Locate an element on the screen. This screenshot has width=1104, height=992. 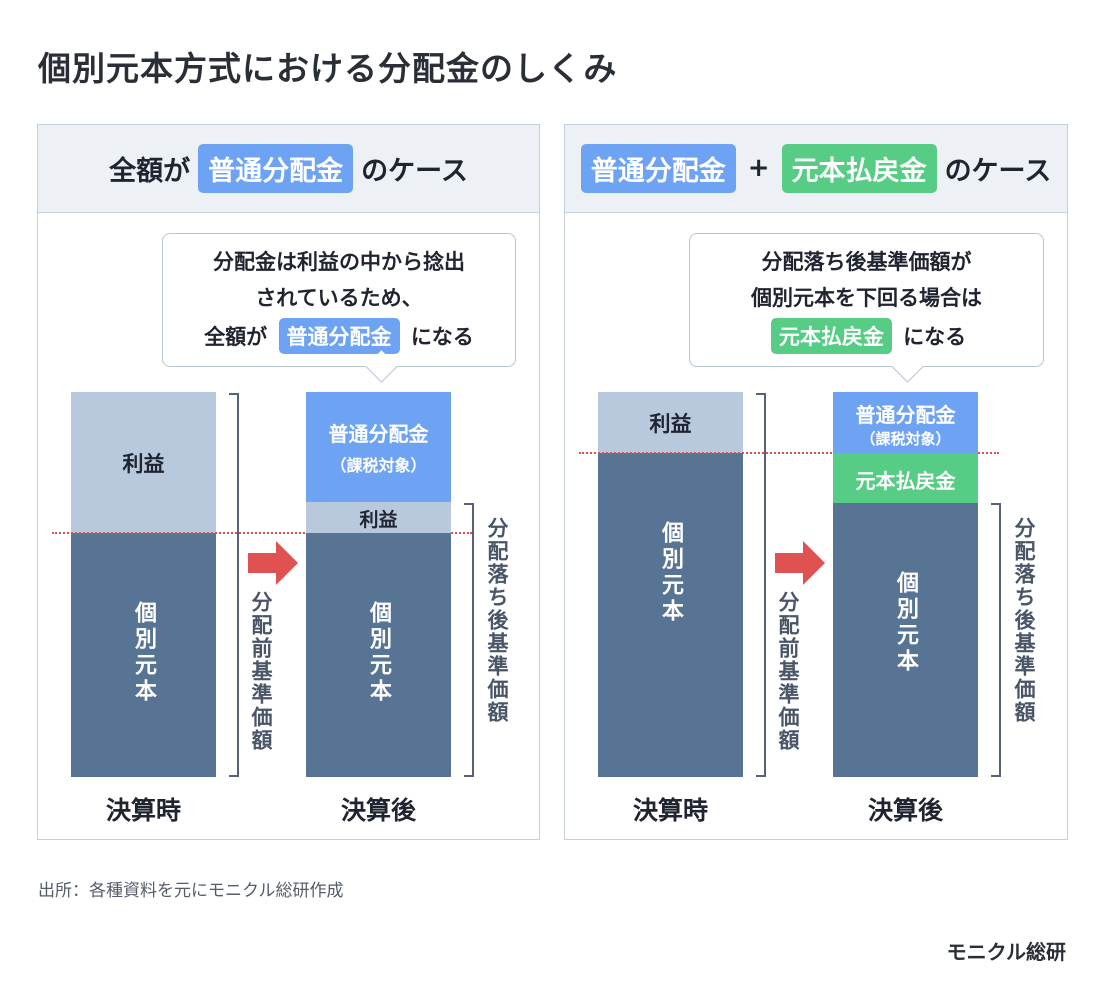
right-after-refund-segment: 元本払戻金 is located at coordinates (905, 478).